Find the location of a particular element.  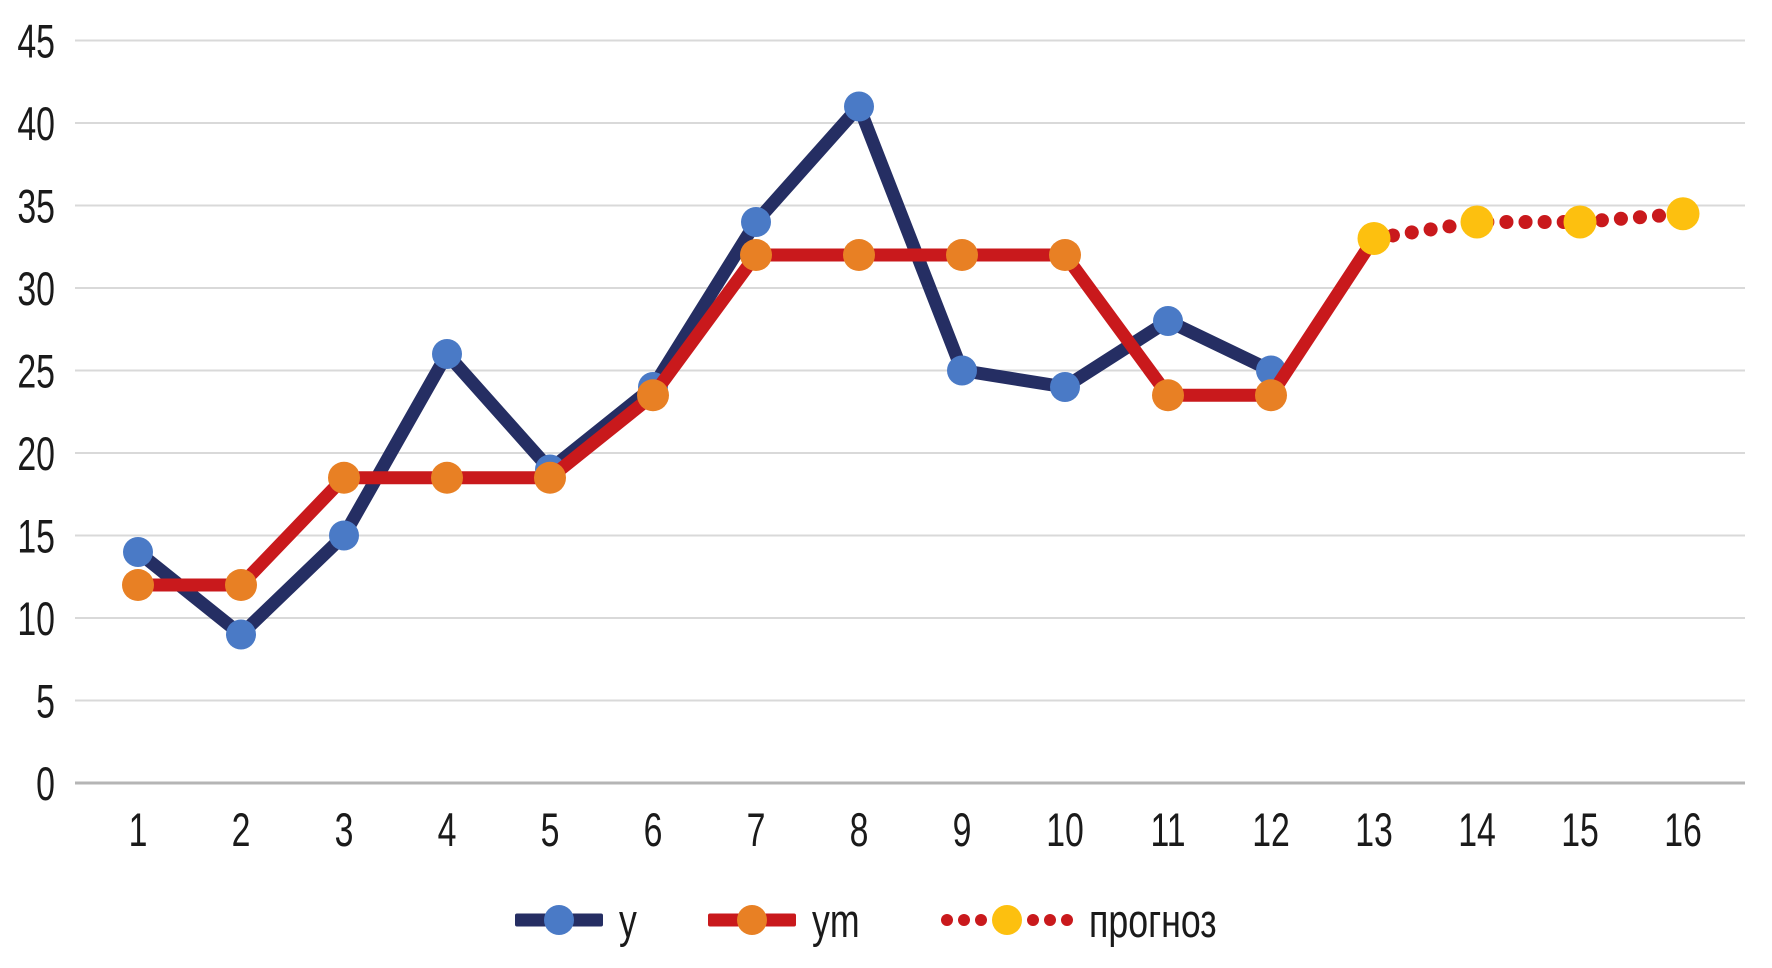

x-axis-tick-label: 2 is located at coordinates (241, 830).